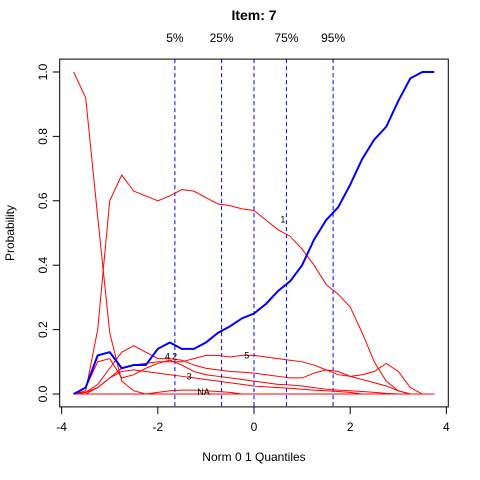 This screenshot has height=480, width=480. Describe the element at coordinates (43, 265) in the screenshot. I see `y-tick-label: 0.4` at that location.